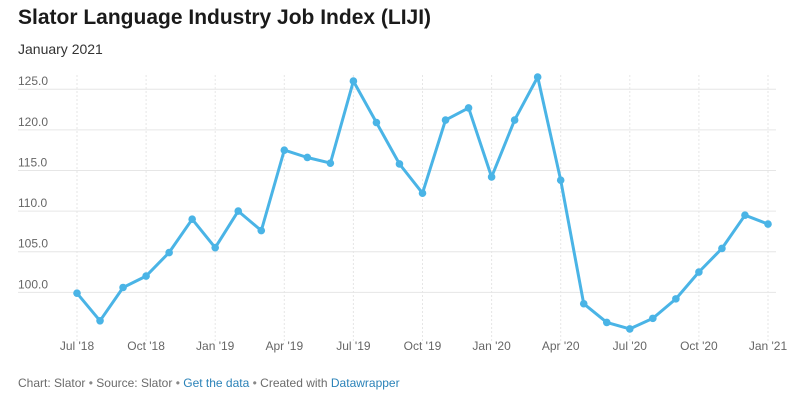  Describe the element at coordinates (117, 383) in the screenshot. I see `footer-source-label: Source:` at that location.